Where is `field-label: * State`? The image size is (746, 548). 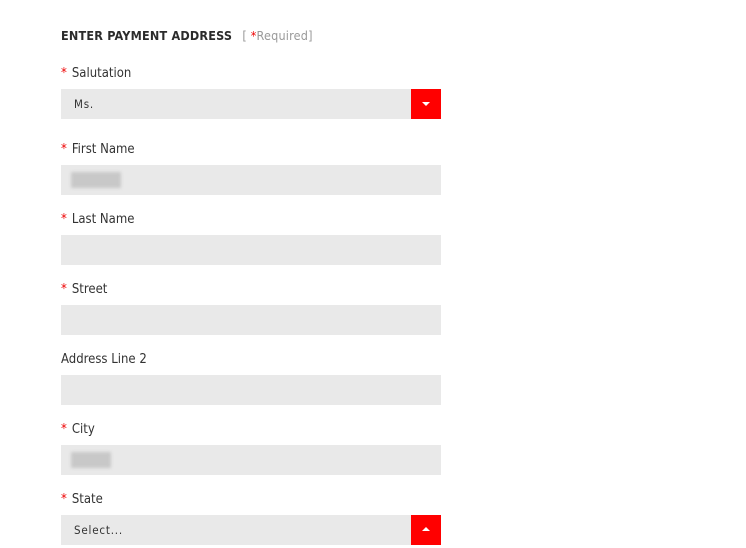 field-label: * State is located at coordinates (82, 499).